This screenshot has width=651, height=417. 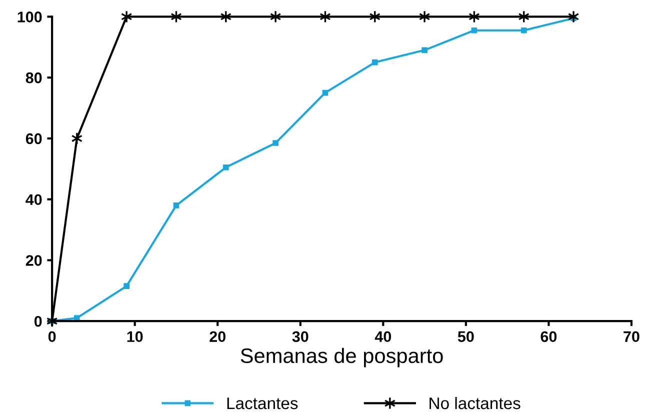 I want to click on x-tick-label: 50, so click(x=466, y=336).